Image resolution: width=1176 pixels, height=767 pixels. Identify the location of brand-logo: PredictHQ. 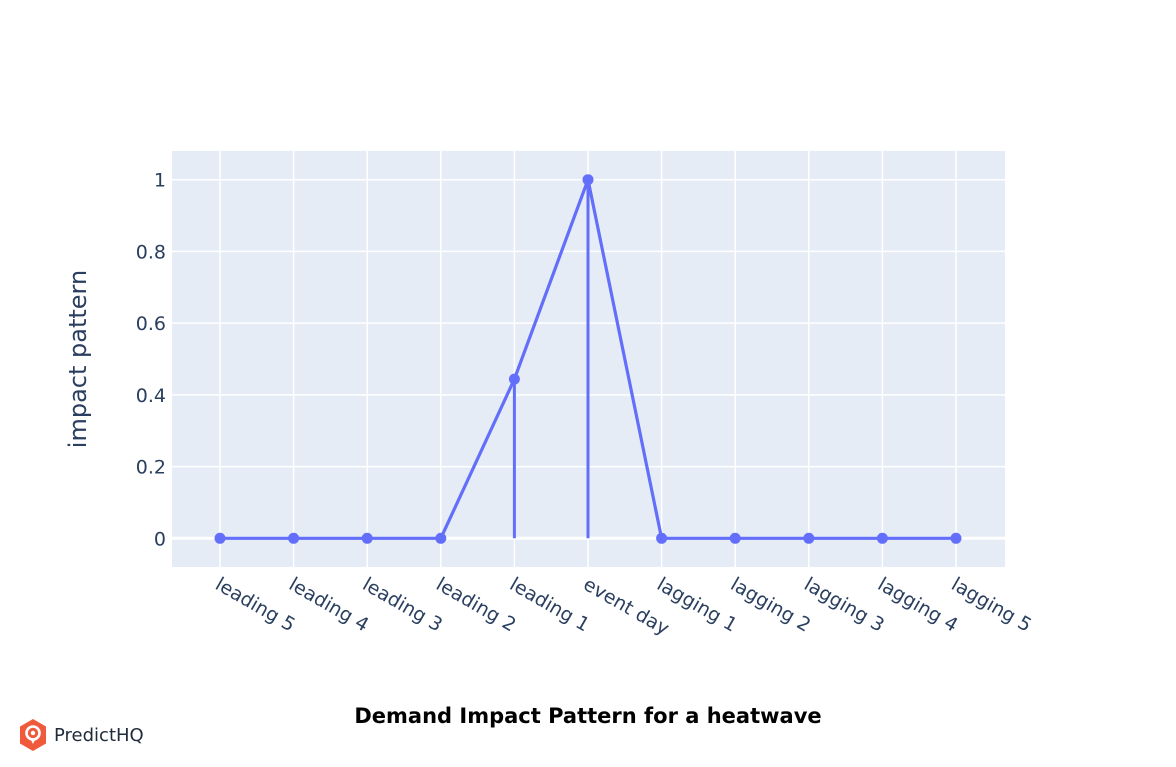
(81, 735).